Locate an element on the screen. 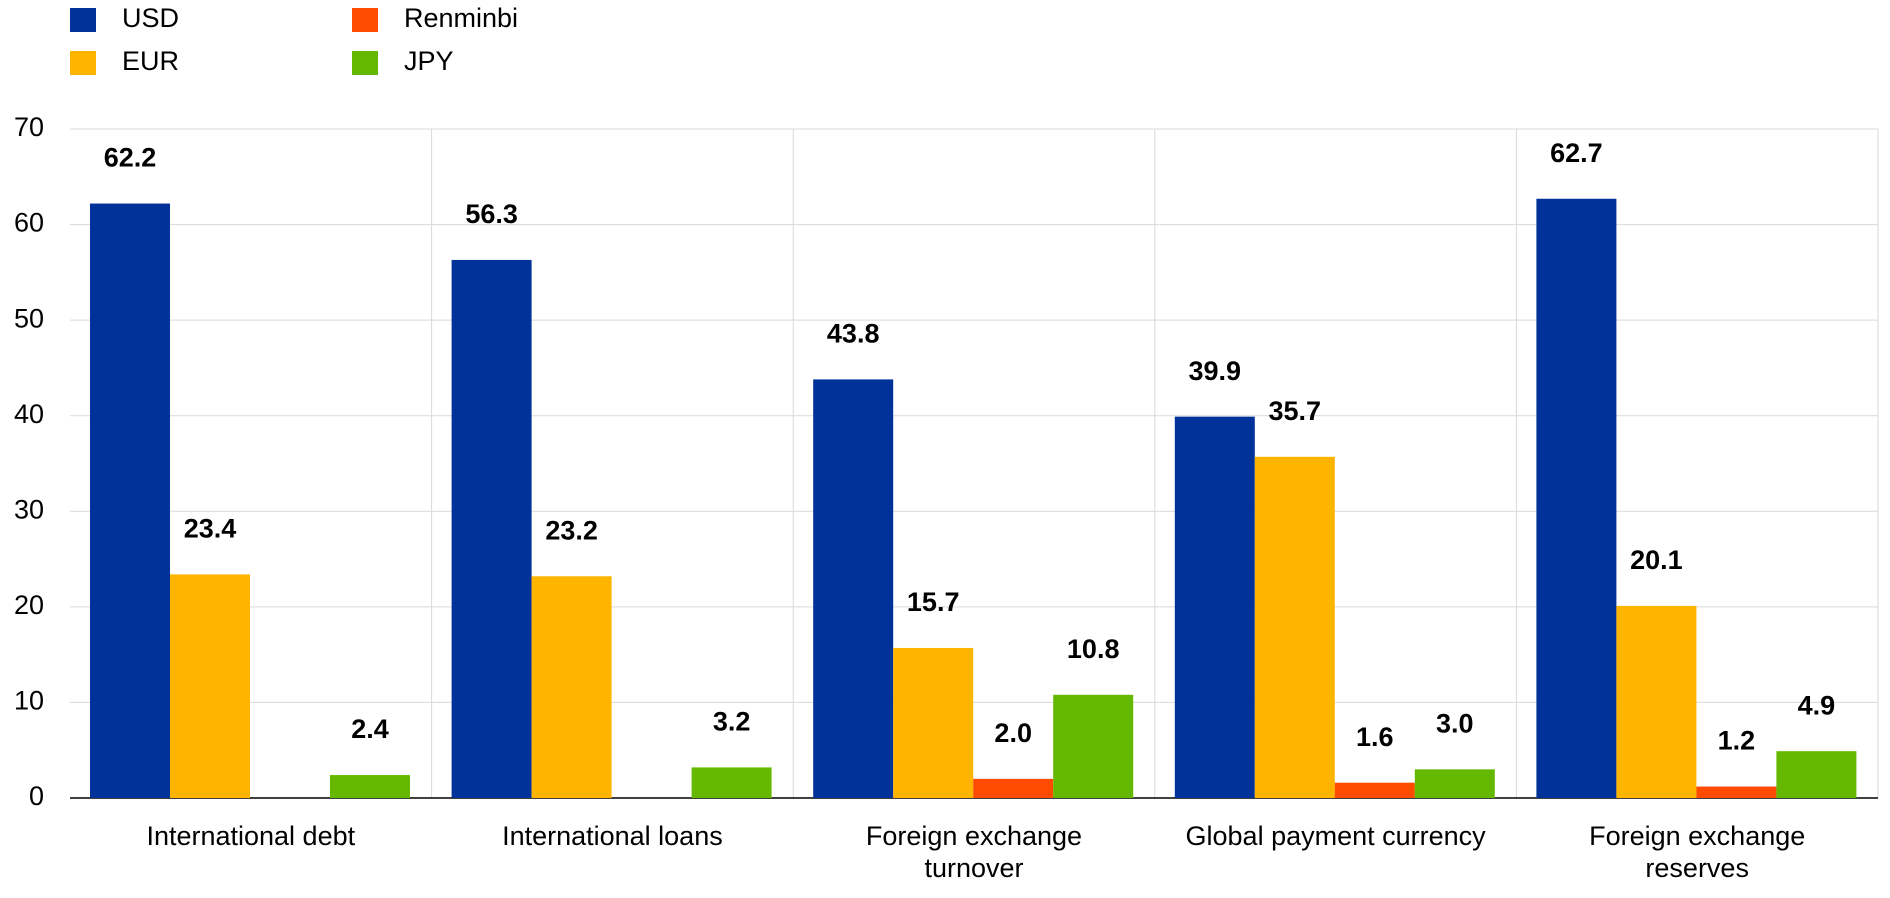 This screenshot has width=1890, height=898. y-tick-label: 10 is located at coordinates (29, 701).